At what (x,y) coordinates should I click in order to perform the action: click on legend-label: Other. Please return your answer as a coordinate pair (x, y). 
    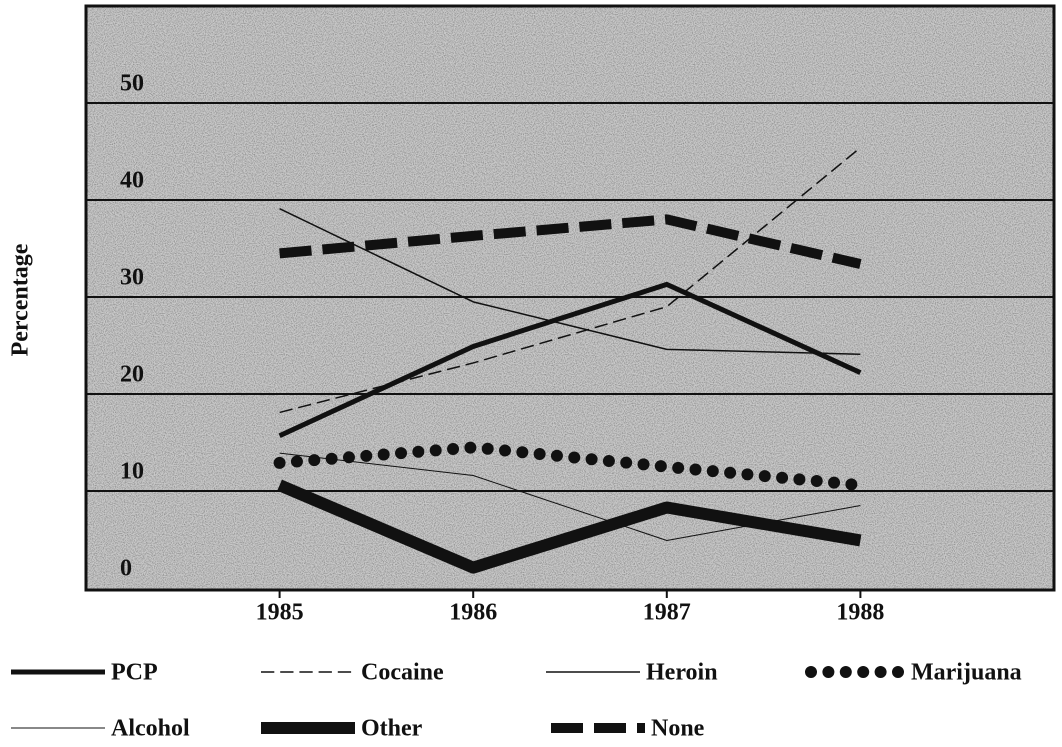
    Looking at the image, I should click on (392, 729).